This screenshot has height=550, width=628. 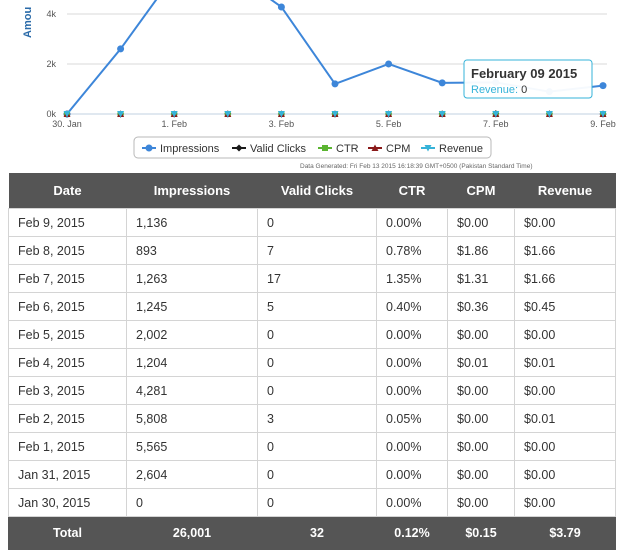 I want to click on table-cell: 7, so click(x=317, y=250).